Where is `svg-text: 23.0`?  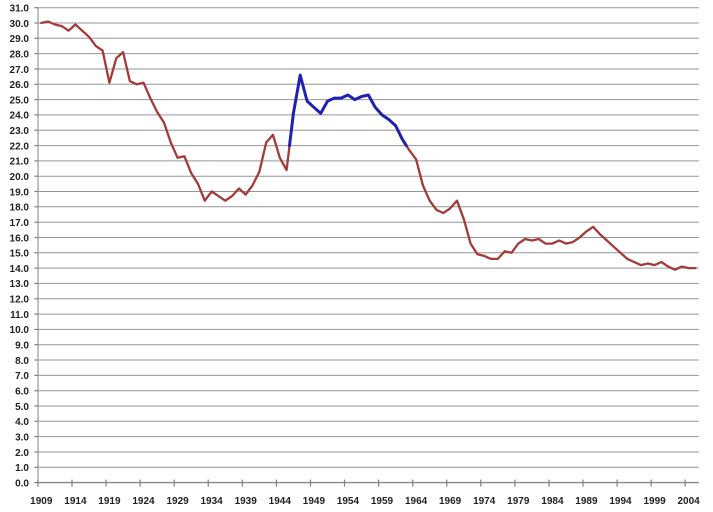
svg-text: 23.0 is located at coordinates (20, 131).